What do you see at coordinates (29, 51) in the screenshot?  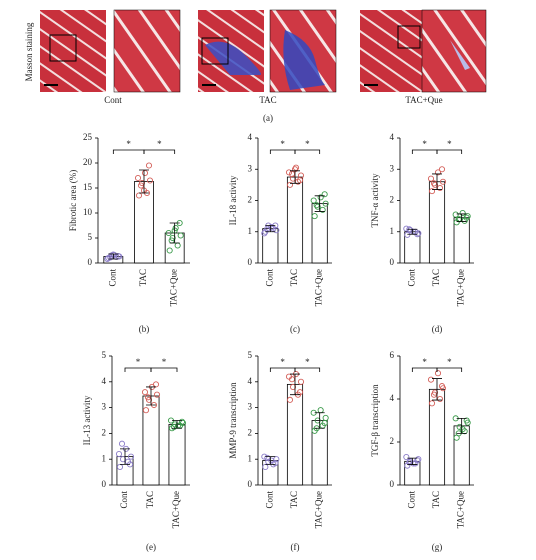 I see `ylabel: Masson staining` at bounding box center [29, 51].